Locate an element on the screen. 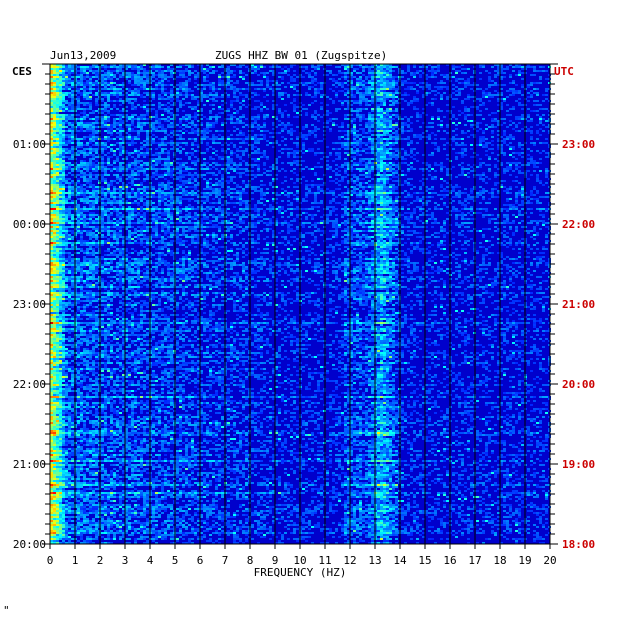 Image resolution: width=630 pixels, height=624 pixels. left-time-tick-label: 22:00 is located at coordinates (29, 384).